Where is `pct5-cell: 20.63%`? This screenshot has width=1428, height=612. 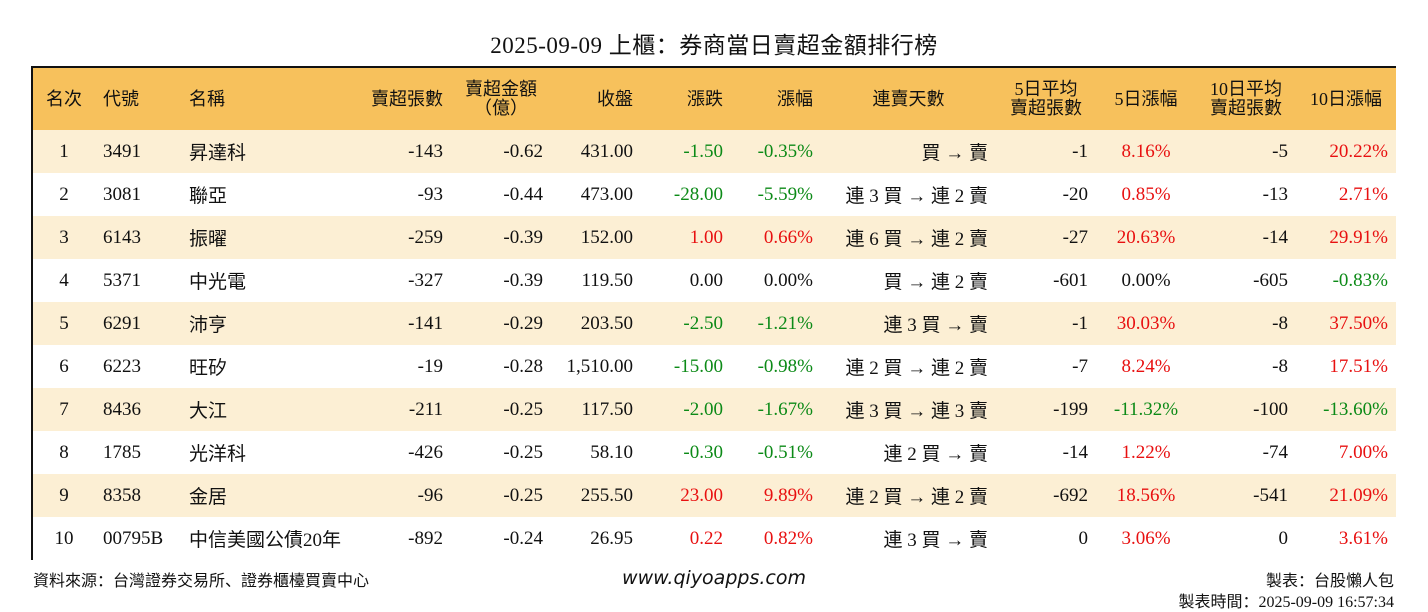
pct5-cell: 20.63% is located at coordinates (1146, 237).